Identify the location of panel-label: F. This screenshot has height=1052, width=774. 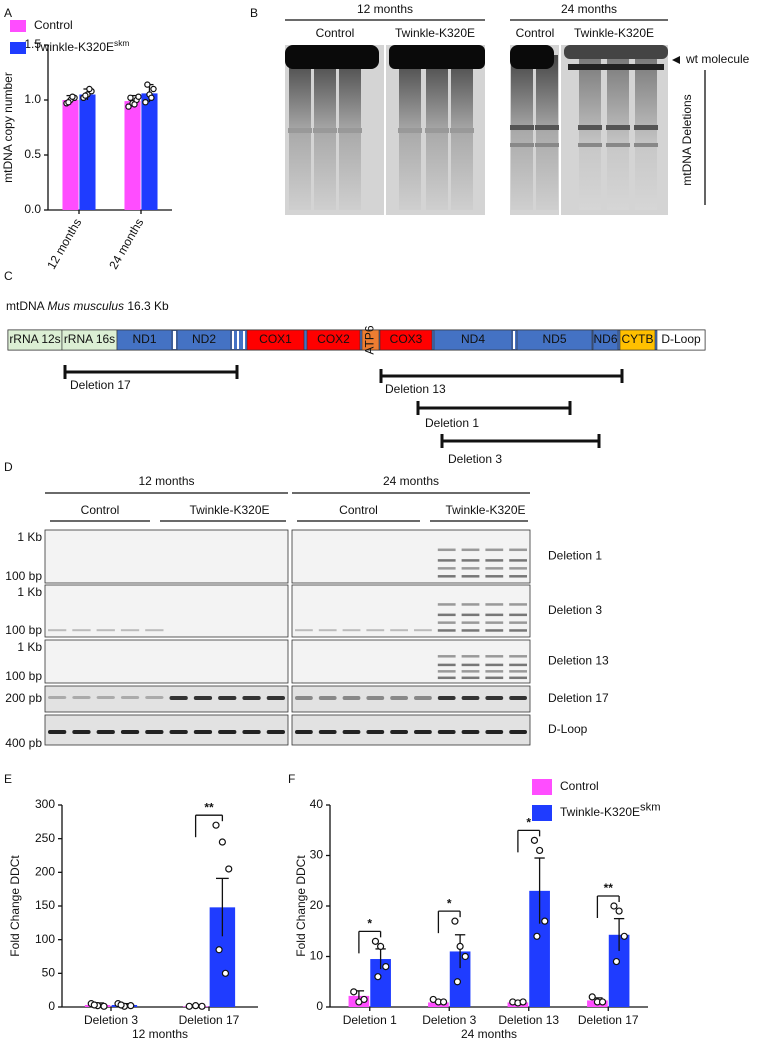
(291, 779).